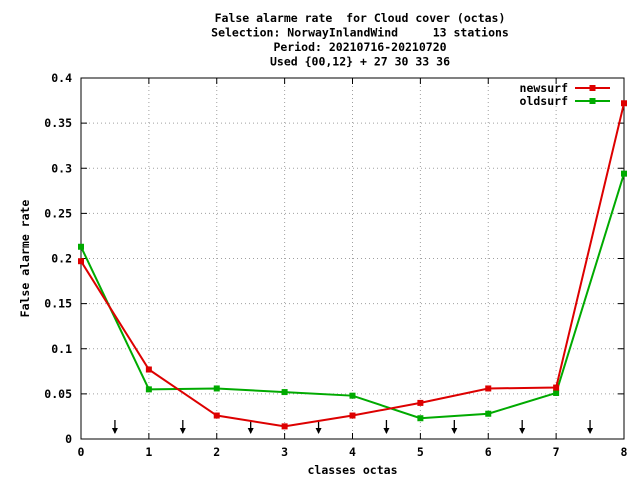 The width and height of the screenshot is (640, 480). What do you see at coordinates (58, 394) in the screenshot?
I see `y-tick-label: 0.05` at bounding box center [58, 394].